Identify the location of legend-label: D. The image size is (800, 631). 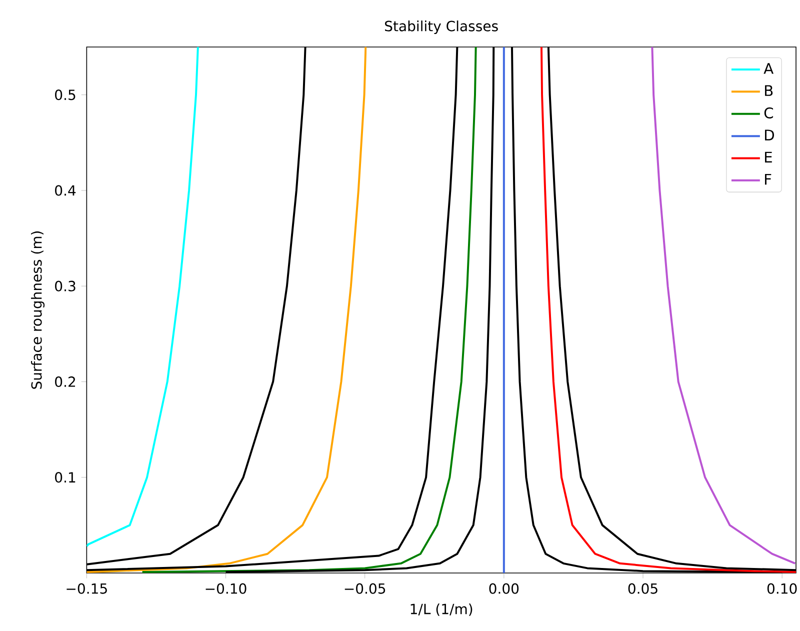
(769, 135).